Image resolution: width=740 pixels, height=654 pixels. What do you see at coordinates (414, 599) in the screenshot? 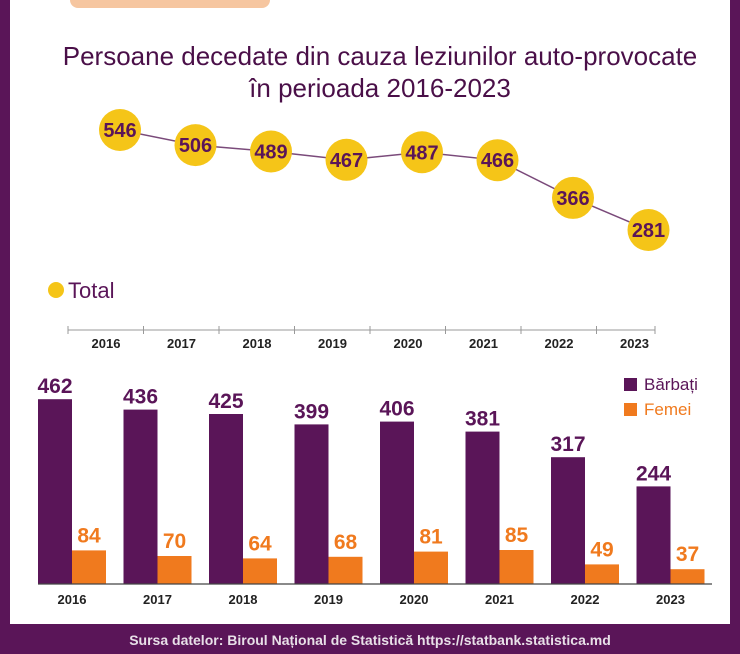
I see `bar-x-tick-label: 2020` at bounding box center [414, 599].